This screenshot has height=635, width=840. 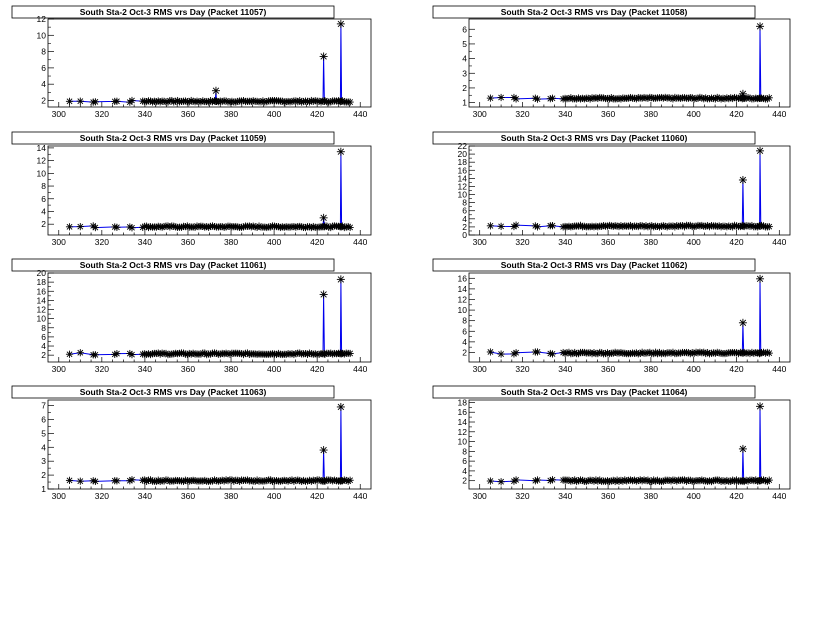 What do you see at coordinates (43, 489) in the screenshot?
I see `y-tick-label: 1` at bounding box center [43, 489].